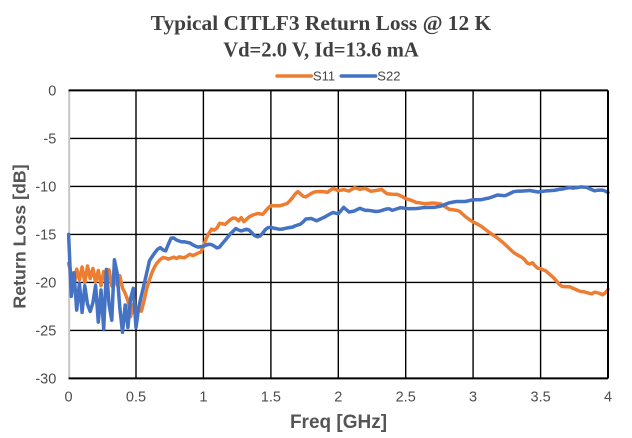 The width and height of the screenshot is (632, 438). What do you see at coordinates (321, 23) in the screenshot?
I see `svg-text:Typical CITLF3 Return Loss @ 1: Typical CITLF3 Return Loss @ 12 K` at bounding box center [321, 23].